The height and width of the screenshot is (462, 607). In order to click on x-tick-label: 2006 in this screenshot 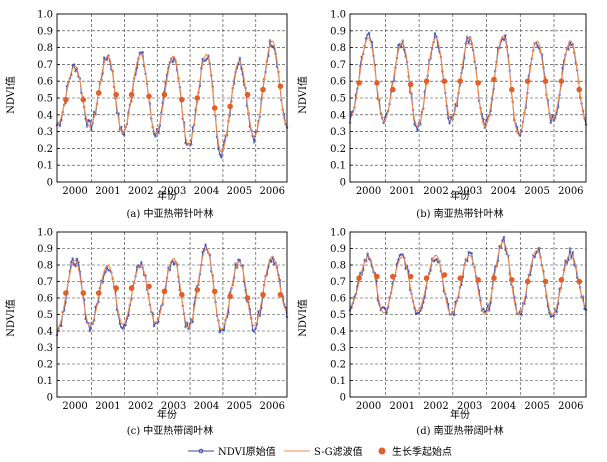, I will do `click(570, 191)`.